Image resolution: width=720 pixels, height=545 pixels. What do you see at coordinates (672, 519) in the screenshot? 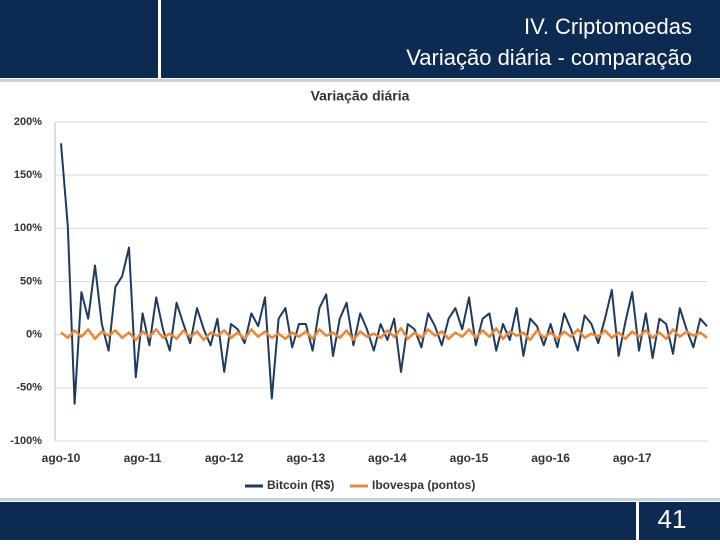
I see `page-number: 41` at bounding box center [672, 519].